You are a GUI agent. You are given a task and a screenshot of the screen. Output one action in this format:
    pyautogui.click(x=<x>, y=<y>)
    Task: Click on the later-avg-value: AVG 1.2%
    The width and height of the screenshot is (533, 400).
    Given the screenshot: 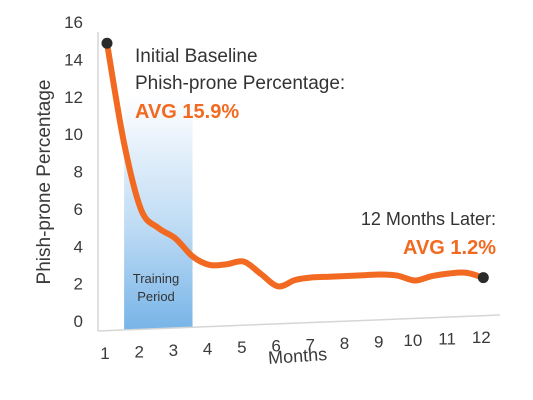 What is the action you would take?
    pyautogui.click(x=449, y=248)
    